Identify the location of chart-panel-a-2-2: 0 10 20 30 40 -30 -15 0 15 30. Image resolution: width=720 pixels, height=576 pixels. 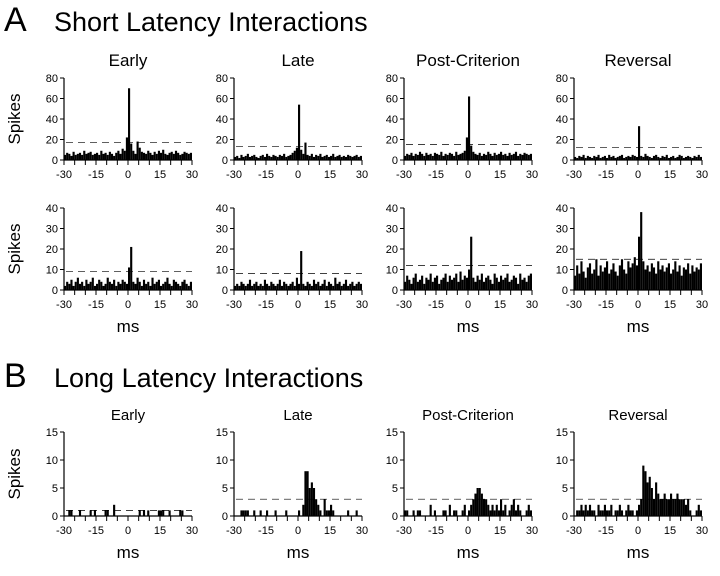
(292, 257).